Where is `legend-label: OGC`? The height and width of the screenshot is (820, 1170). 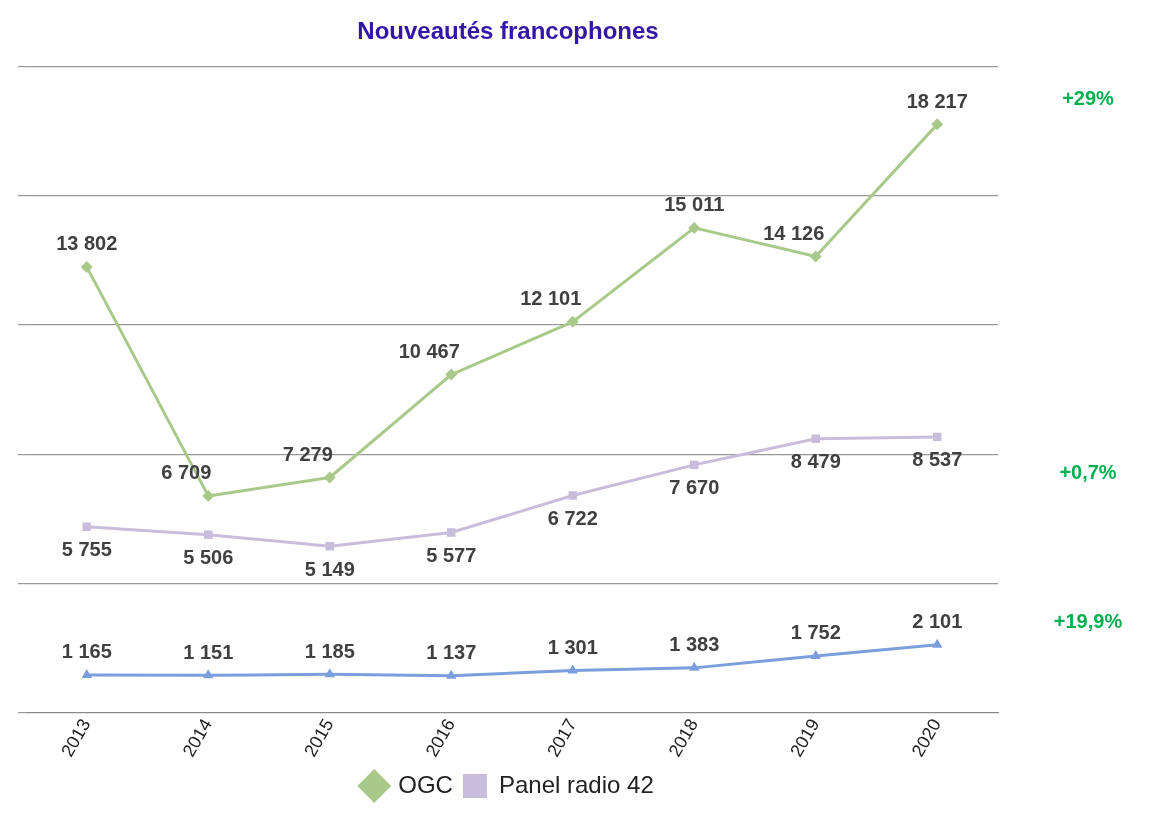
legend-label: OGC is located at coordinates (425, 784).